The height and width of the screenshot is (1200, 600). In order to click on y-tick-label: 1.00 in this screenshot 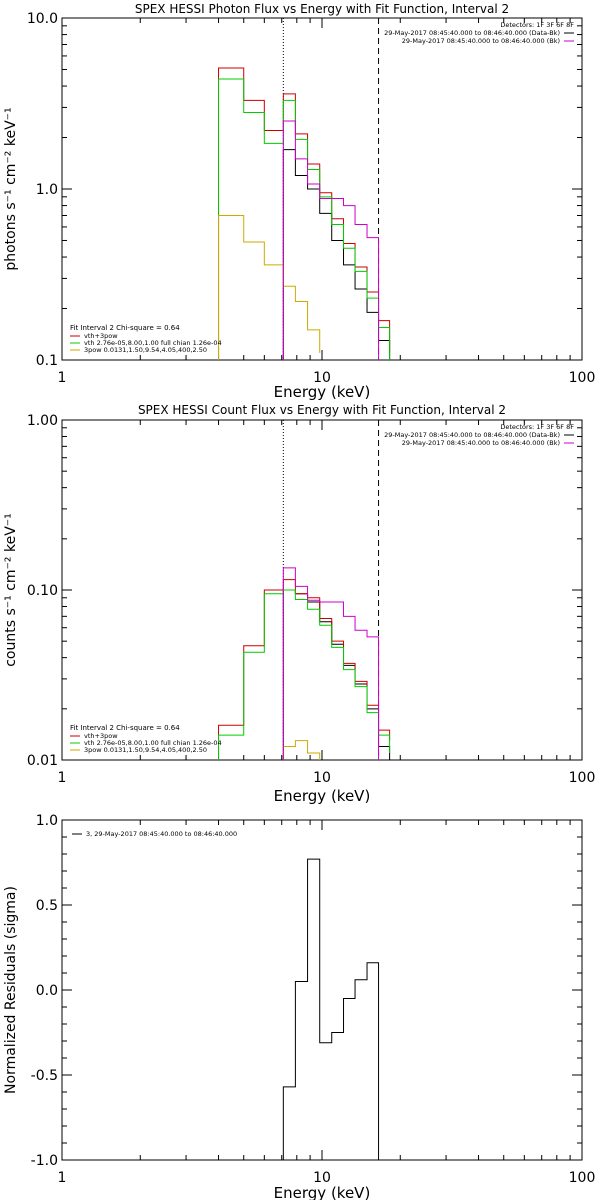, I will do `click(42, 421)`.